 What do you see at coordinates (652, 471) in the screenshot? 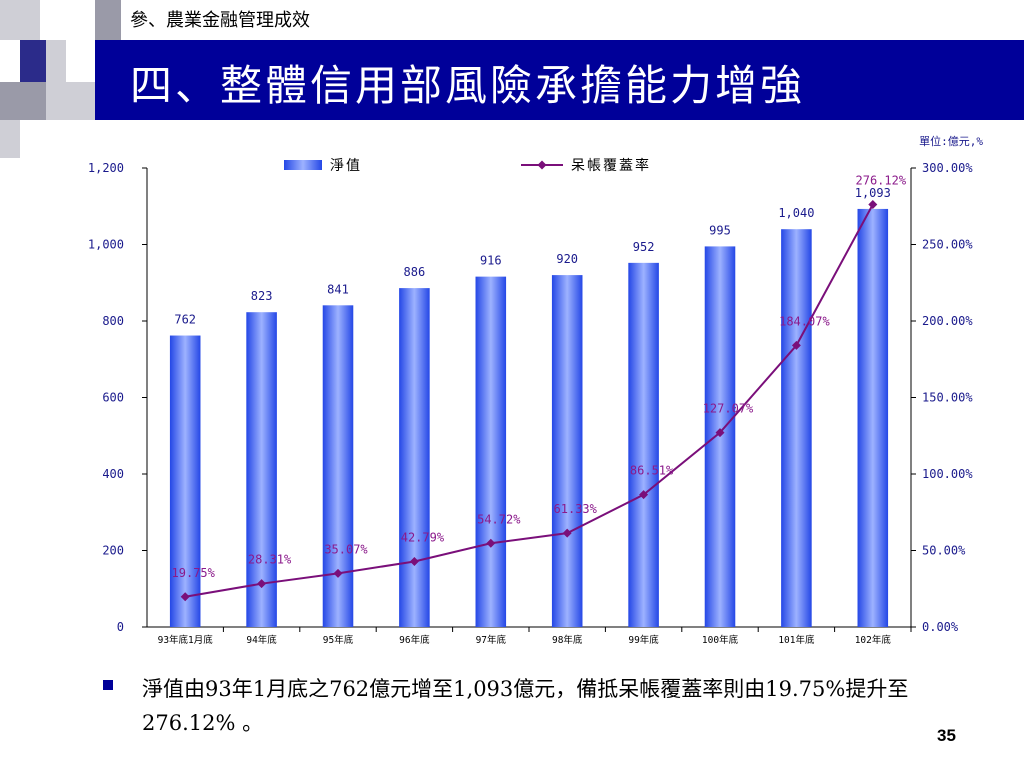
I see `rate-value-label: 86.51%` at bounding box center [652, 471].